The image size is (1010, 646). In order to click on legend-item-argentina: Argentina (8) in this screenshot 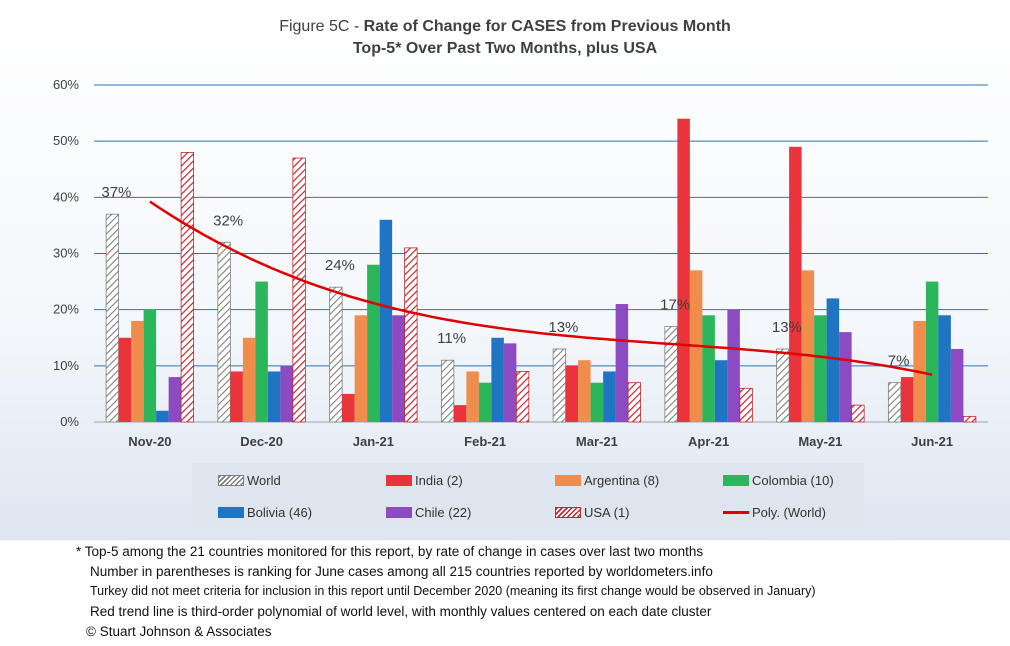, I will do `click(607, 480)`.